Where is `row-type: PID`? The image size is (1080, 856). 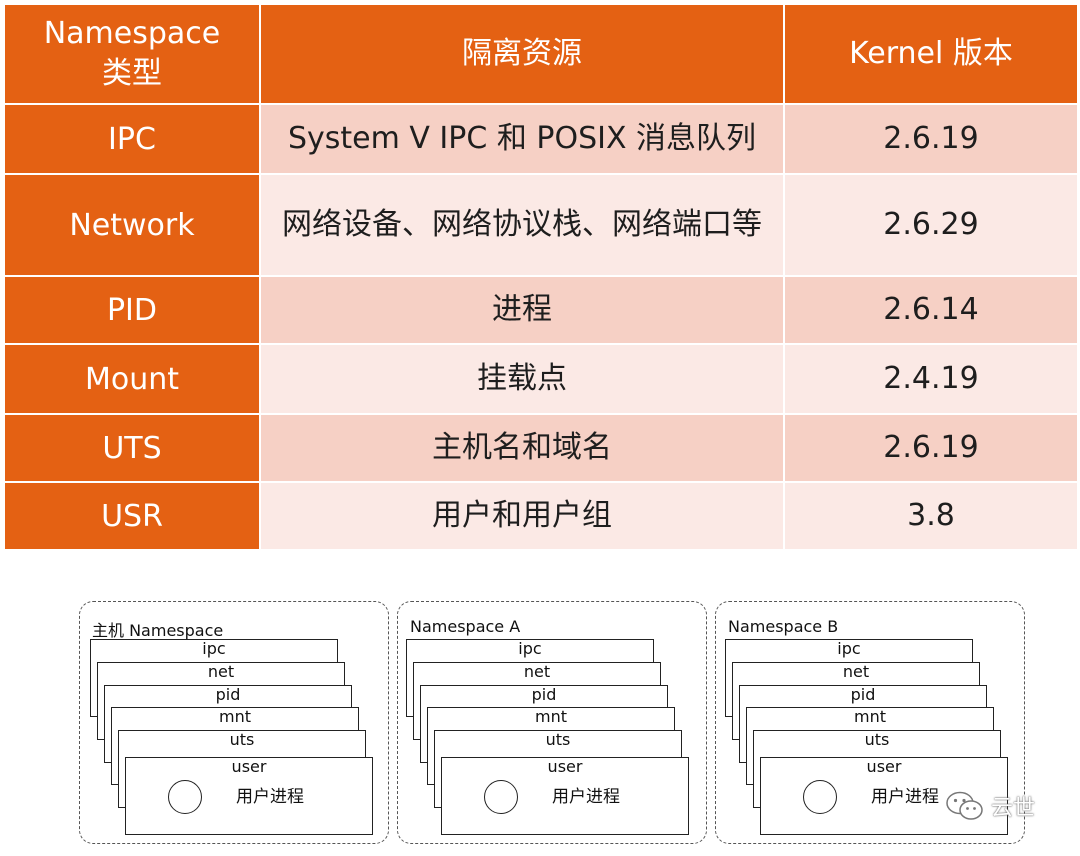
row-type: PID is located at coordinates (132, 310).